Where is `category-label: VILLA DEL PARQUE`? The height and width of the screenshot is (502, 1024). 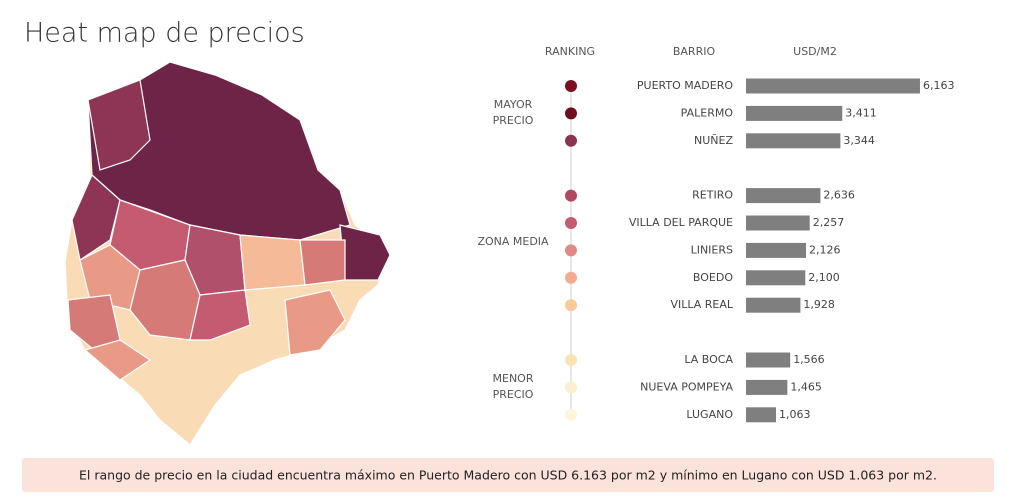 category-label: VILLA DEL PARQUE is located at coordinates (681, 222).